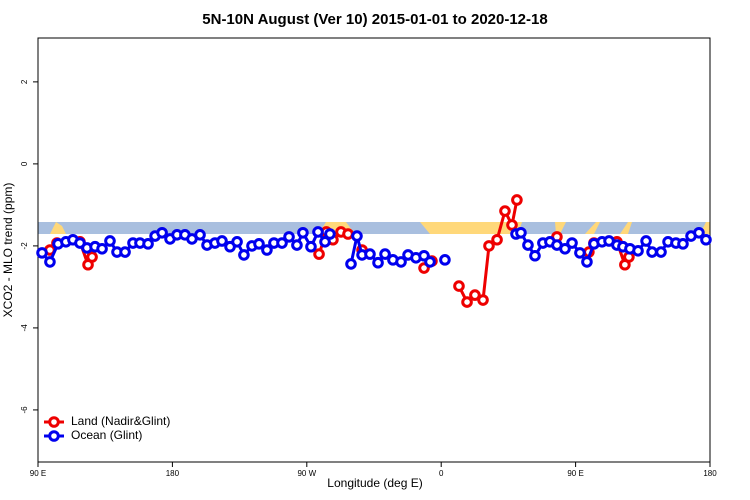 This screenshot has height=500, width=750. Describe the element at coordinates (441, 473) in the screenshot. I see `x-tick-label: 0` at that location.